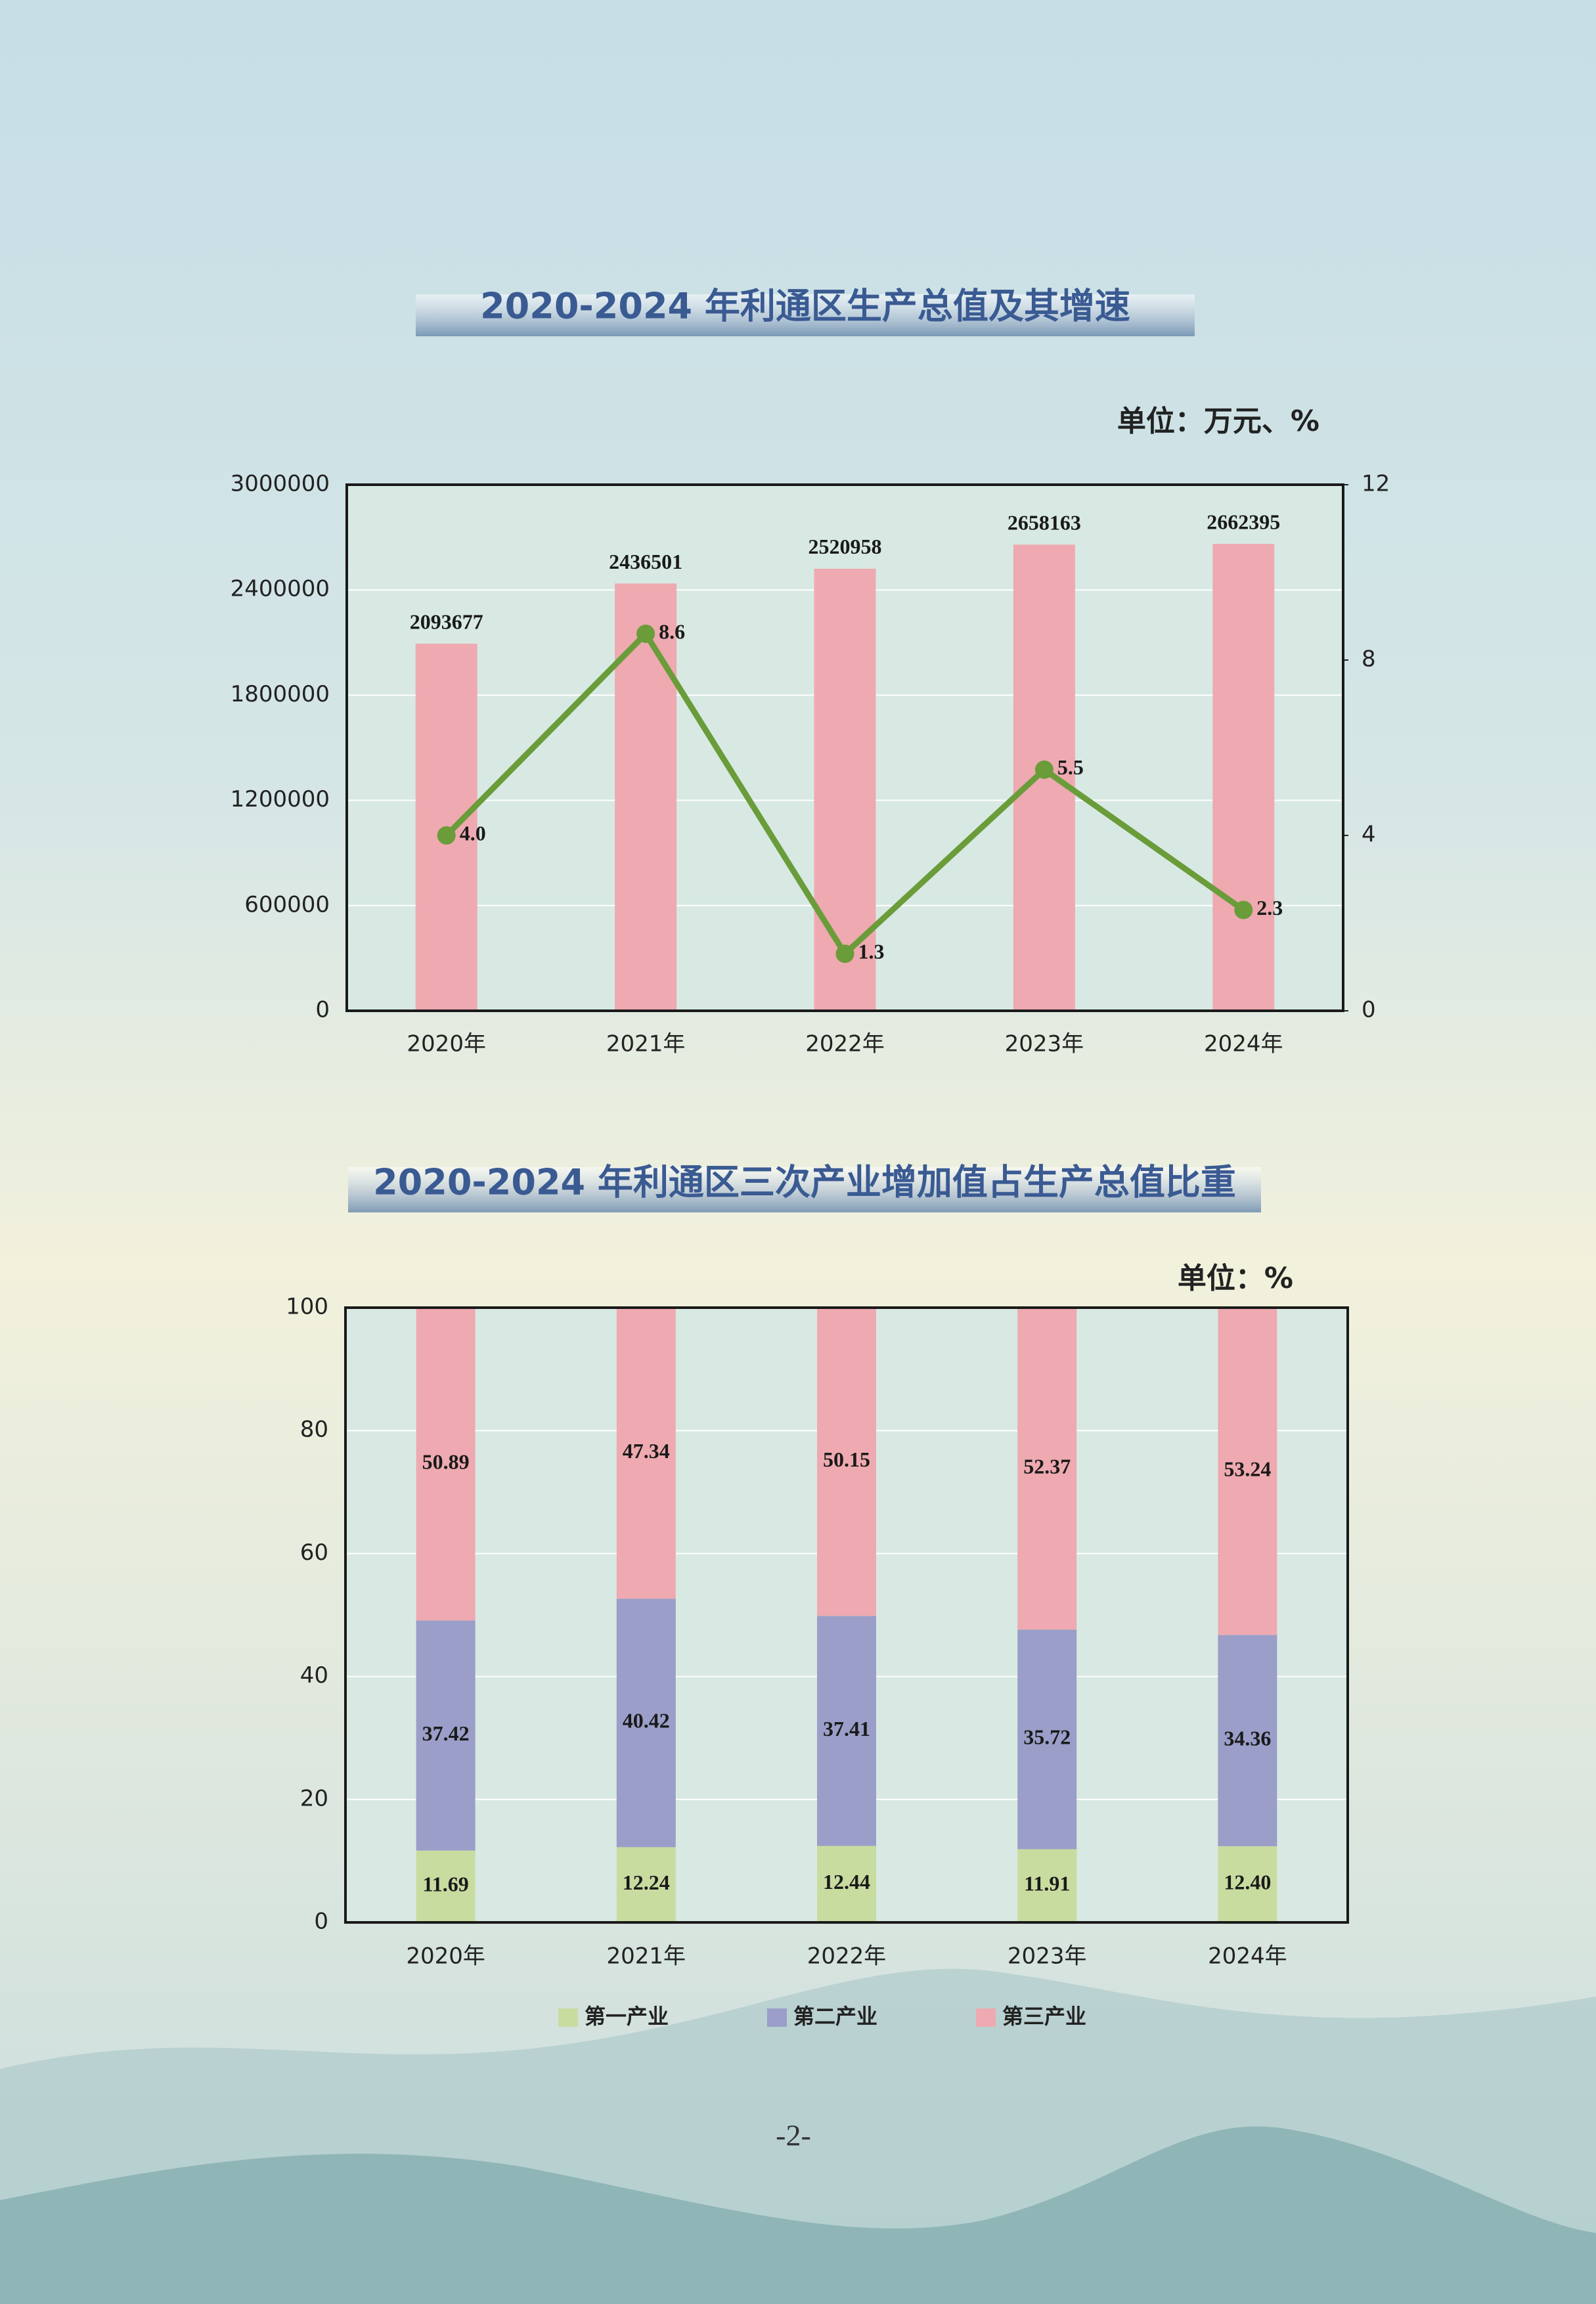 The width and height of the screenshot is (1596, 2304). What do you see at coordinates (280, 694) in the screenshot?
I see `y-tick-label: 1800000` at bounding box center [280, 694].